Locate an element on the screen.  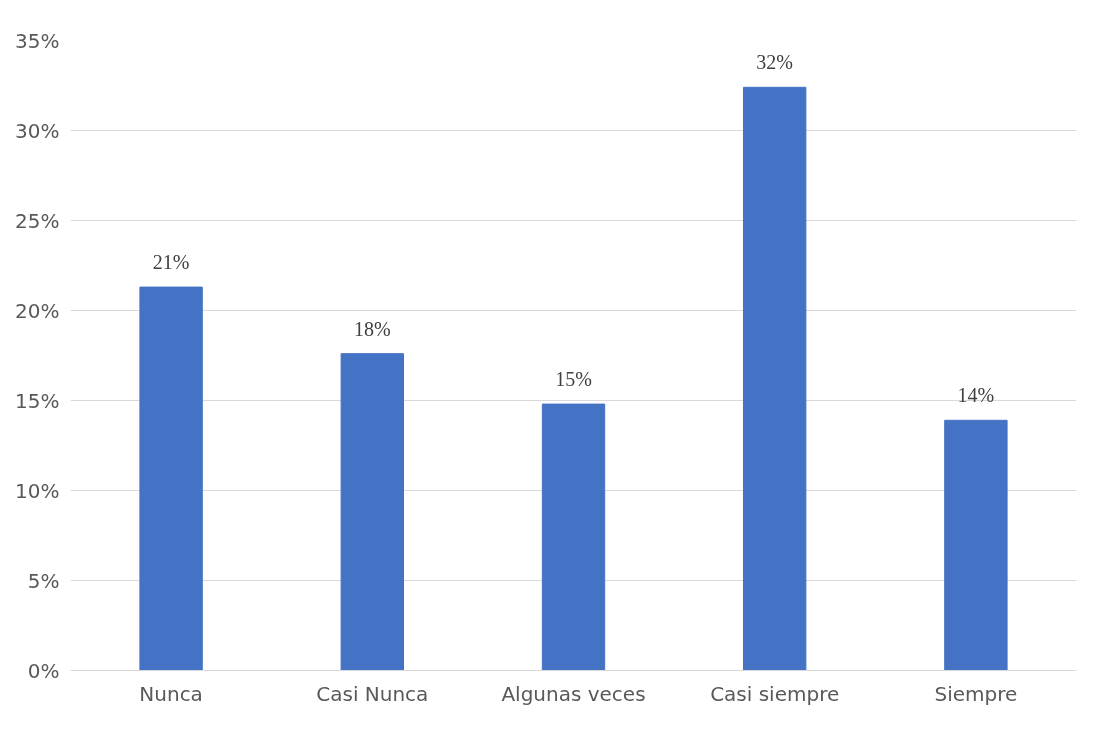
y-tick-label: 5% is located at coordinates (43, 580).